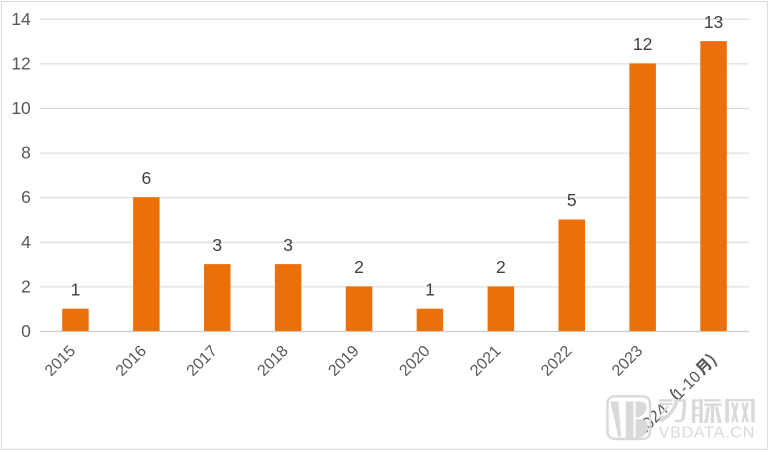 This screenshot has width=768, height=452. Describe the element at coordinates (572, 200) in the screenshot. I see `svg-text: 5` at that location.